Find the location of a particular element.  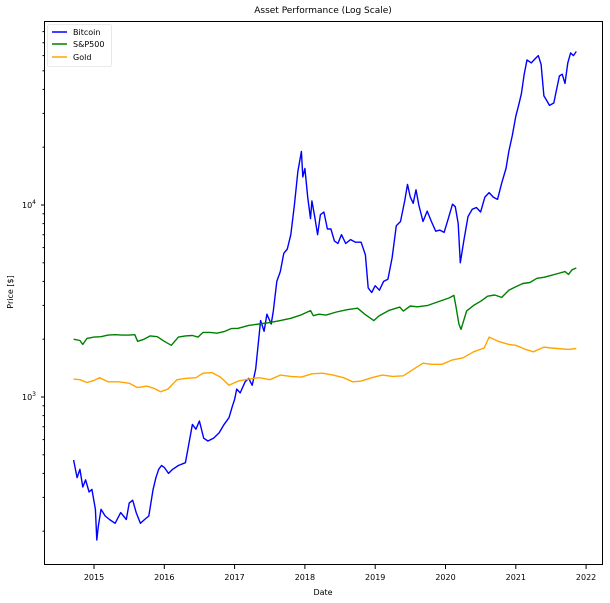

chart-title: Asset Performance (Log Scale) is located at coordinates (323, 11).